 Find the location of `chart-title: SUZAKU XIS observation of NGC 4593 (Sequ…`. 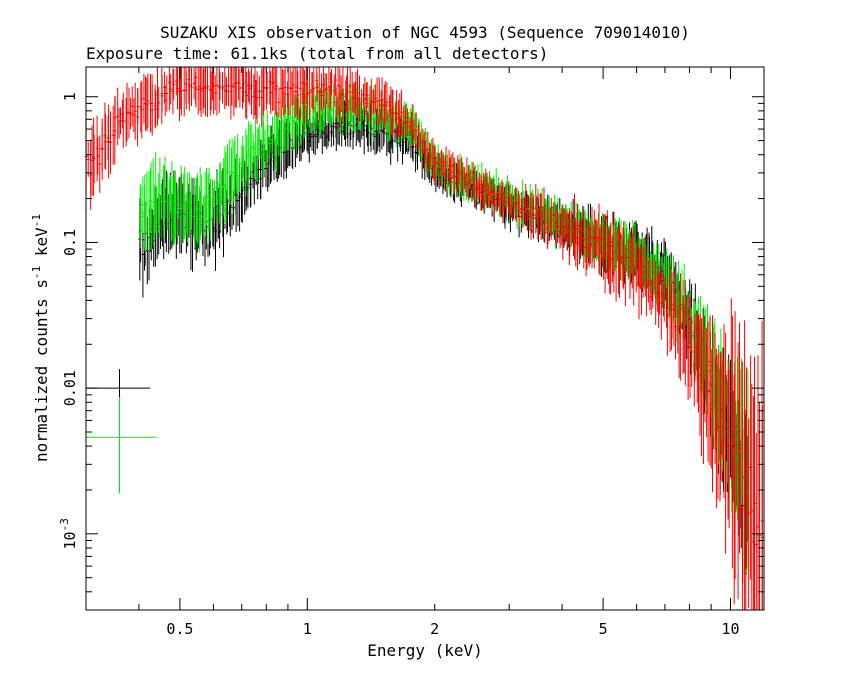

chart-title: SUZAKU XIS observation of NGC 4593 (Sequ… is located at coordinates (425, 32).